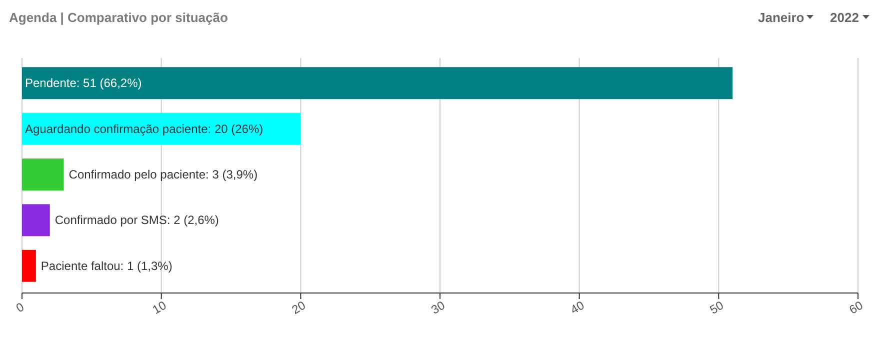 The height and width of the screenshot is (341, 886). What do you see at coordinates (20, 308) in the screenshot?
I see `x-tick-label: 0` at bounding box center [20, 308].